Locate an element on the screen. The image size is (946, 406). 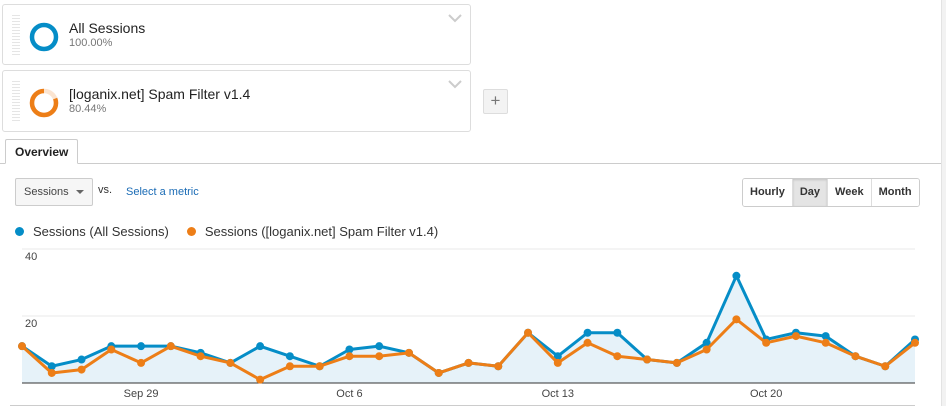
day-button: Day is located at coordinates (809, 192).